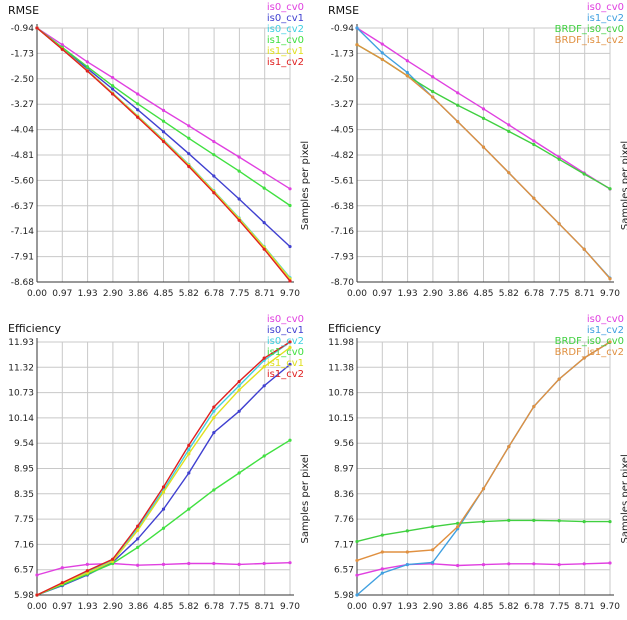 This screenshot has width=627, height=620. What do you see at coordinates (24, 596) in the screenshot?
I see `y-tick-label: 5.98` at bounding box center [24, 596].